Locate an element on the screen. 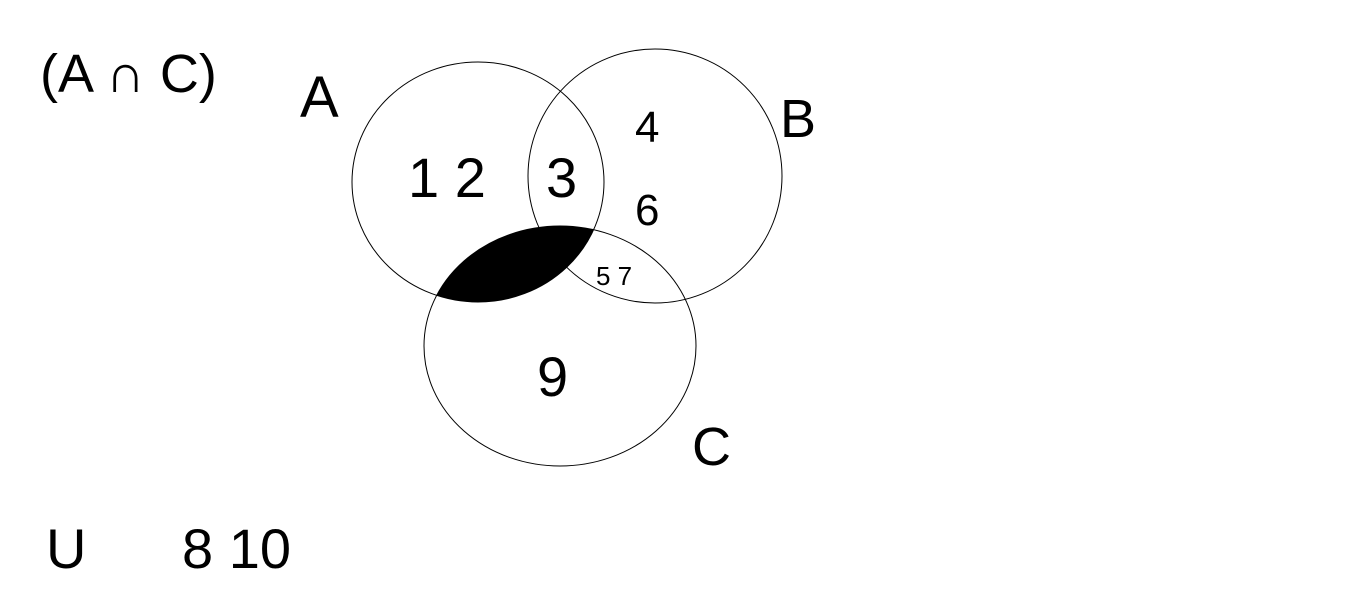  set-a-label: A is located at coordinates (319, 97).